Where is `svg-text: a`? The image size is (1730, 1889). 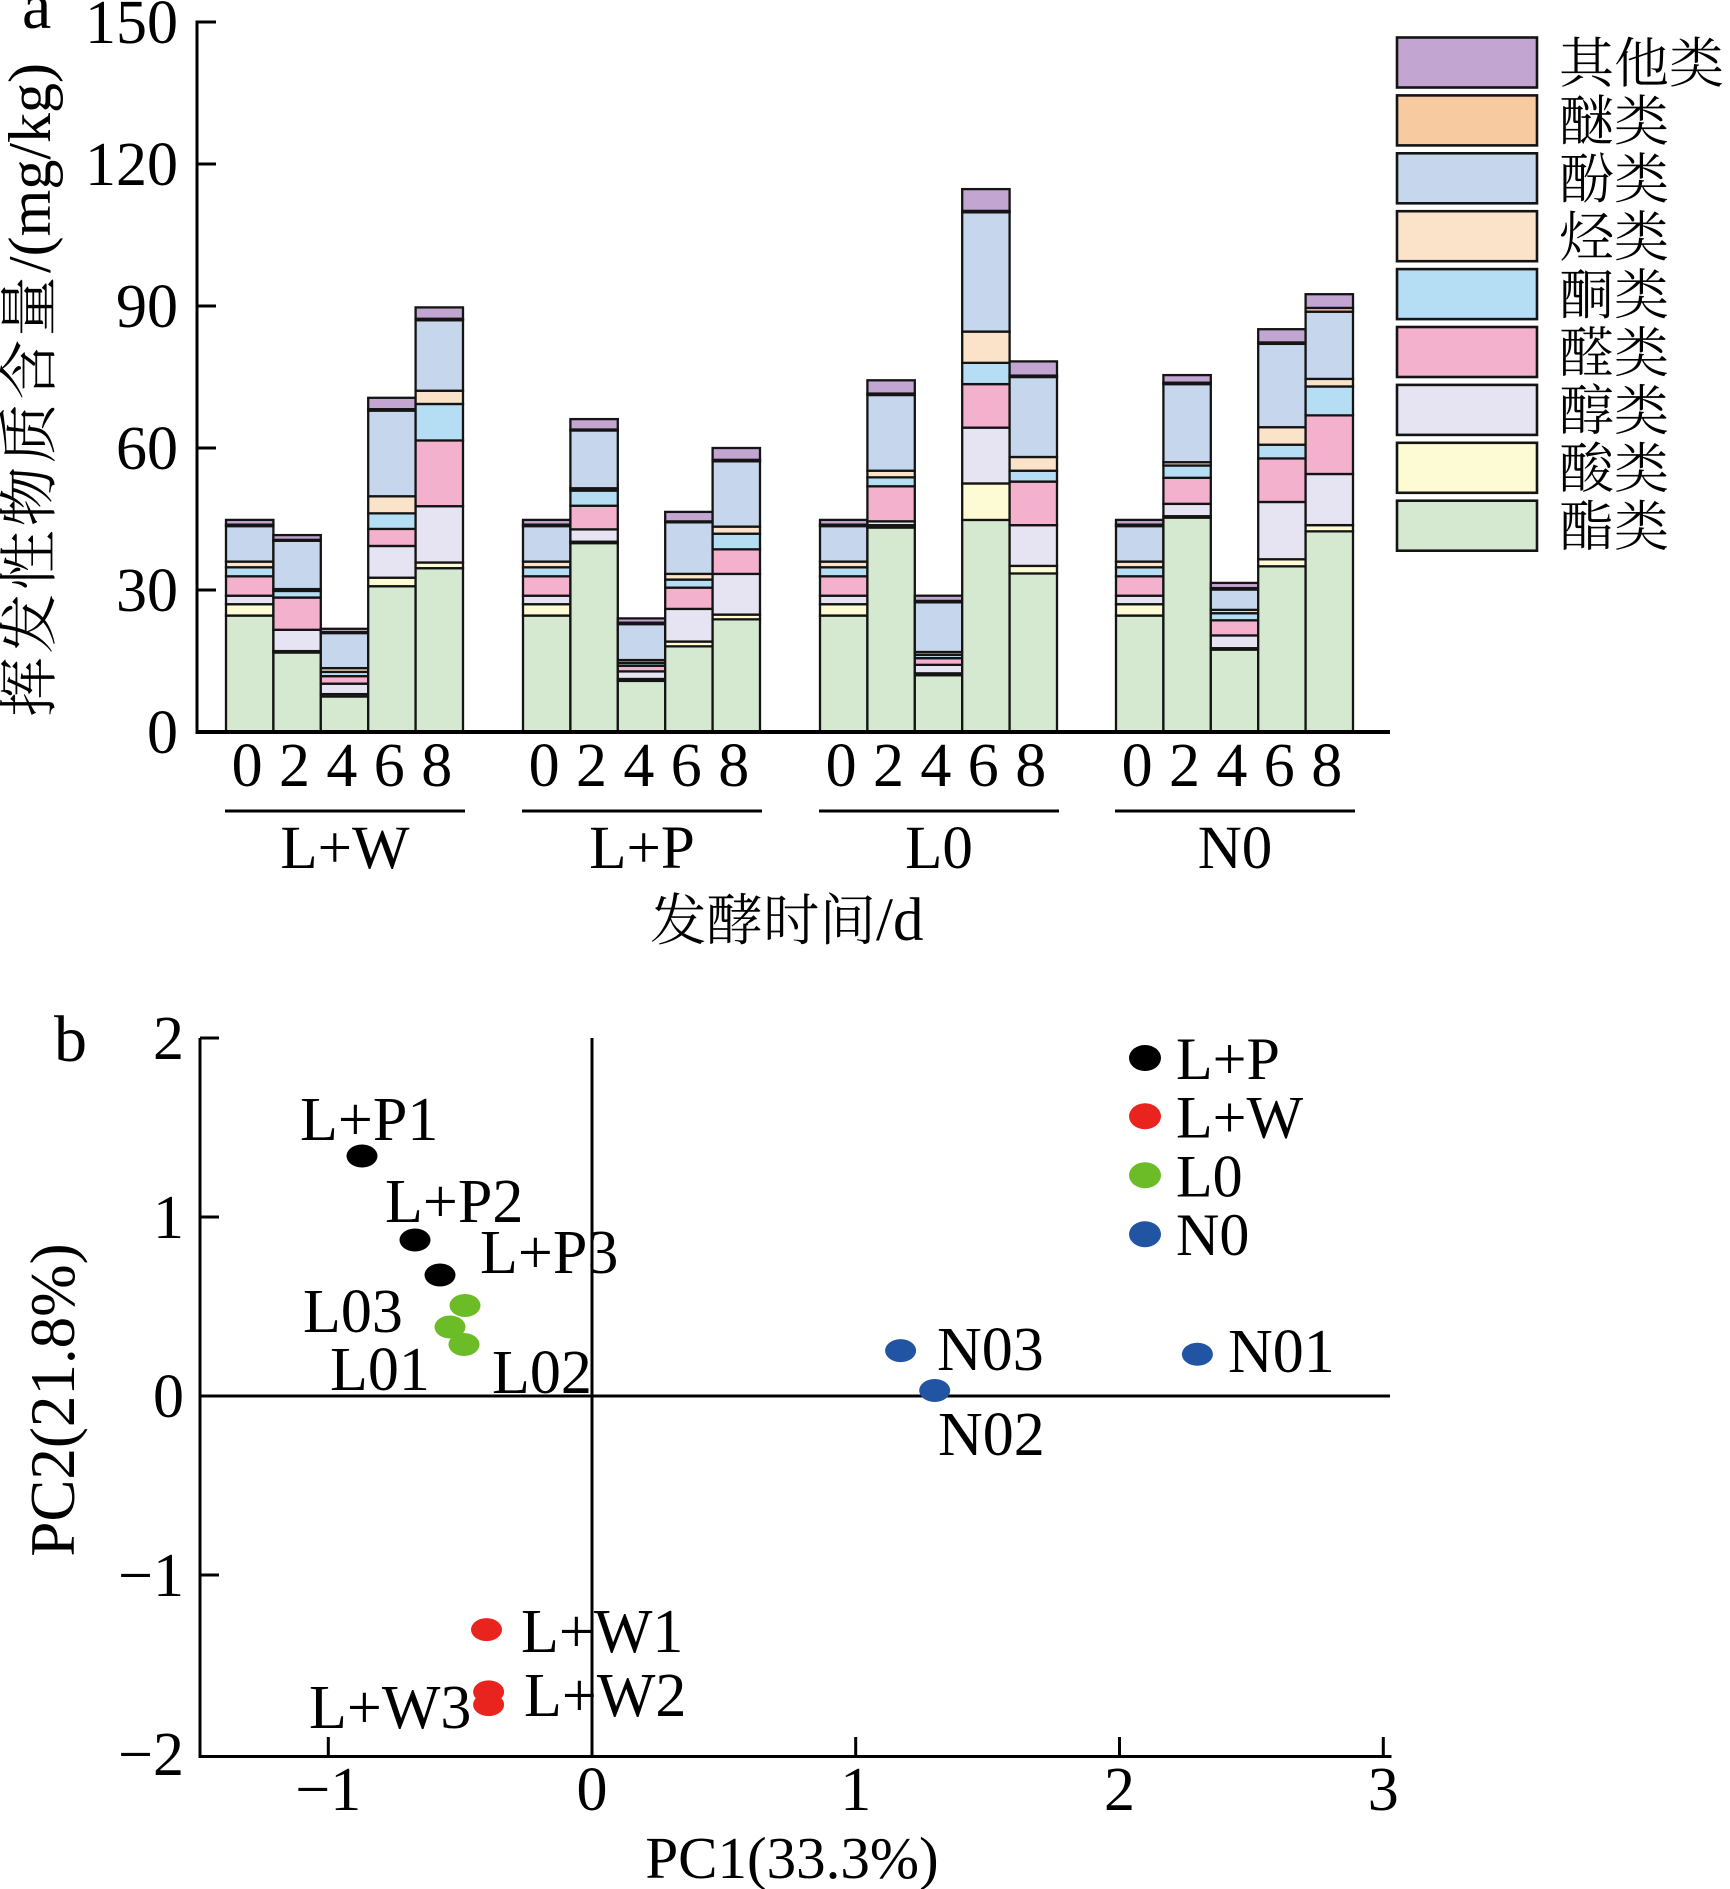 svg-text: a is located at coordinates (36, 21).